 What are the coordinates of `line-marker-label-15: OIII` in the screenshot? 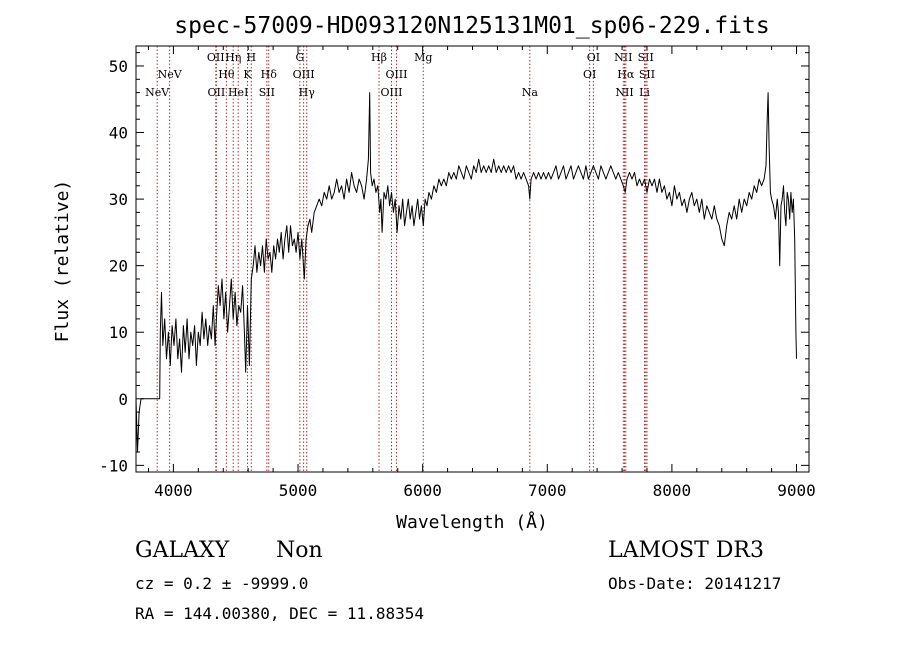 It's located at (396, 74).